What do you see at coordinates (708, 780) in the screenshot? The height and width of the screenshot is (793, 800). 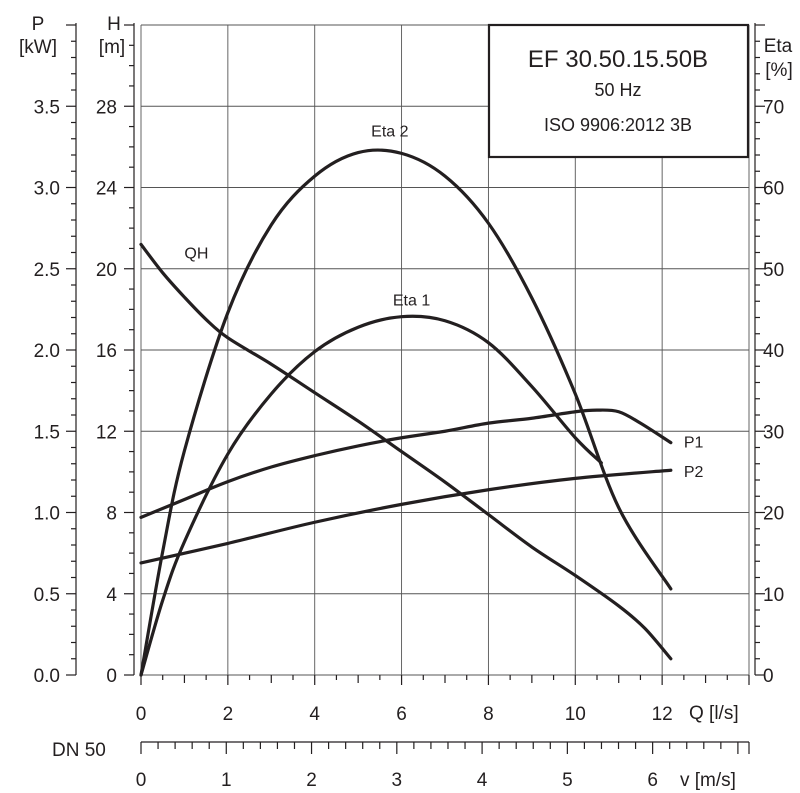 I see `velocity-axis-label: v [m/s]` at bounding box center [708, 780].